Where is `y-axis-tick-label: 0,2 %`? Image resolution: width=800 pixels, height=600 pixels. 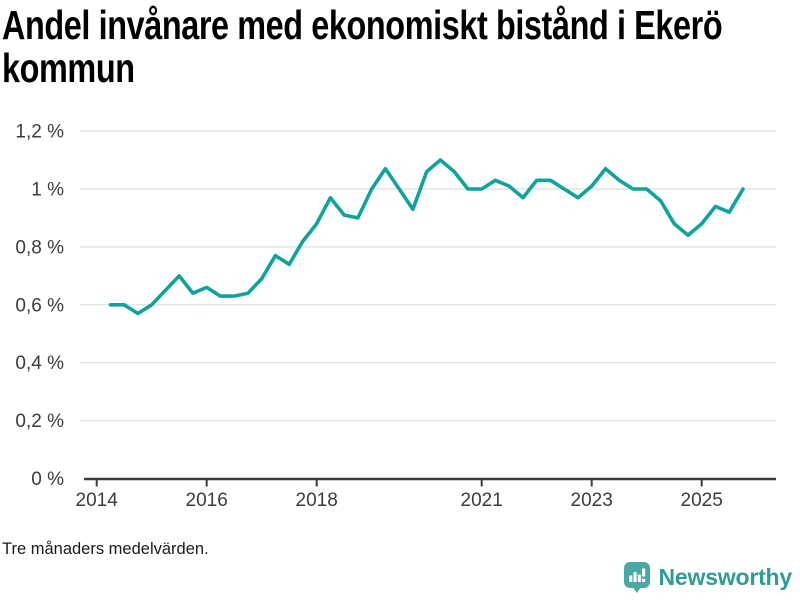
y-axis-tick-label: 0,2 % is located at coordinates (39, 421).